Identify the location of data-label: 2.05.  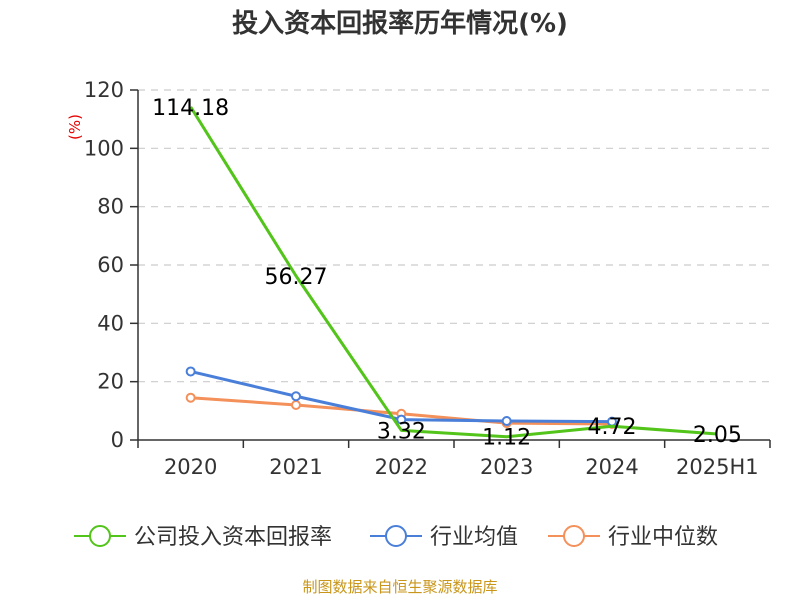
(717, 435).